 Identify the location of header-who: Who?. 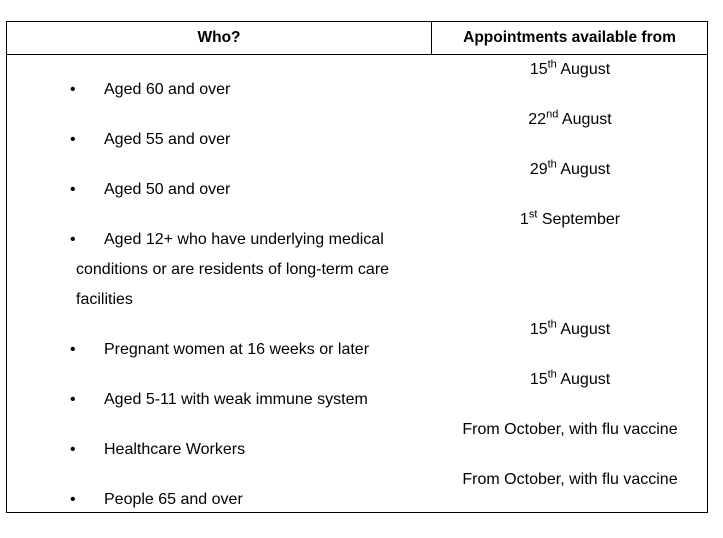
(219, 38).